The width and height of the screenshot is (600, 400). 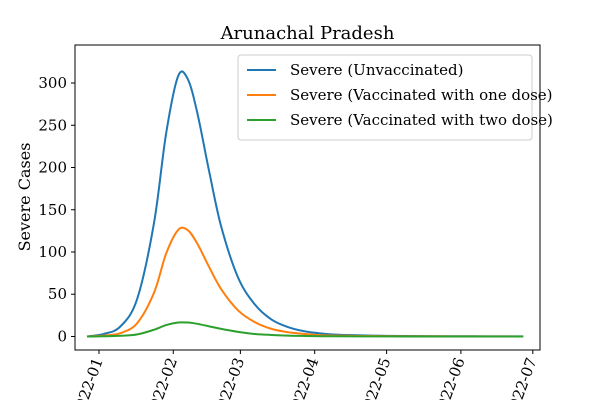 What do you see at coordinates (375, 377) in the screenshot?
I see `x-tick-label: 2022-05` at bounding box center [375, 377].